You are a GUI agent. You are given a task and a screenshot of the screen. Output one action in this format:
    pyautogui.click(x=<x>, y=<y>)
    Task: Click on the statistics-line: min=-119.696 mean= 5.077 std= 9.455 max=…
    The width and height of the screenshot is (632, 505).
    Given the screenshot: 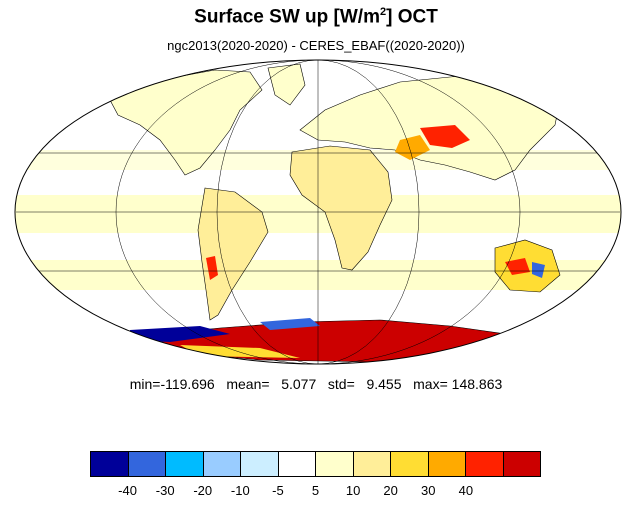 What is the action you would take?
    pyautogui.click(x=316, y=384)
    